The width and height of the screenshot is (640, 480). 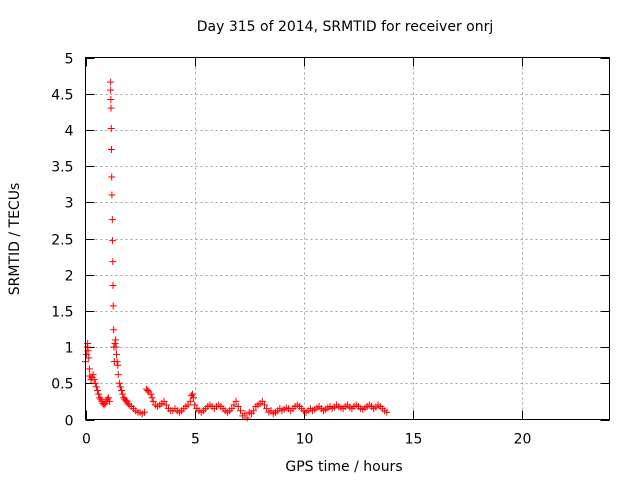 What do you see at coordinates (62, 168) in the screenshot?
I see `y-tick-label: 3.5` at bounding box center [62, 168].